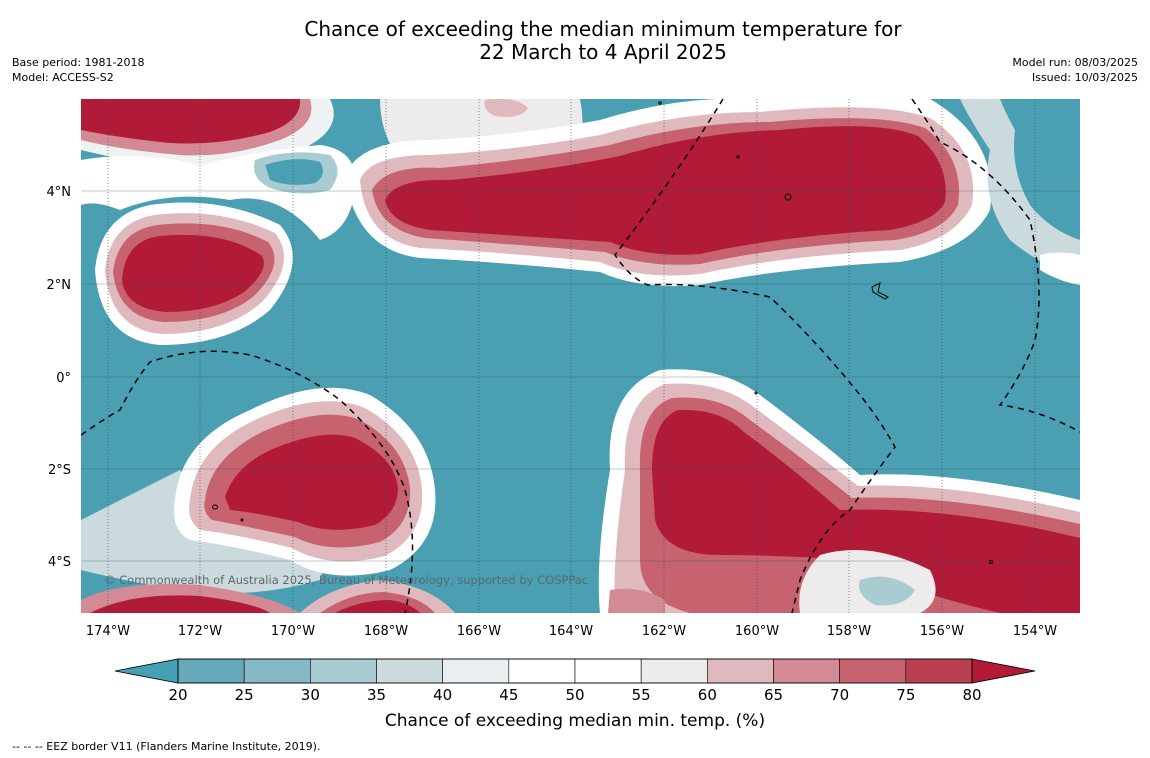 This screenshot has height=758, width=1150. I want to click on model-run: Model run: 08/03/2025, so click(1075, 62).